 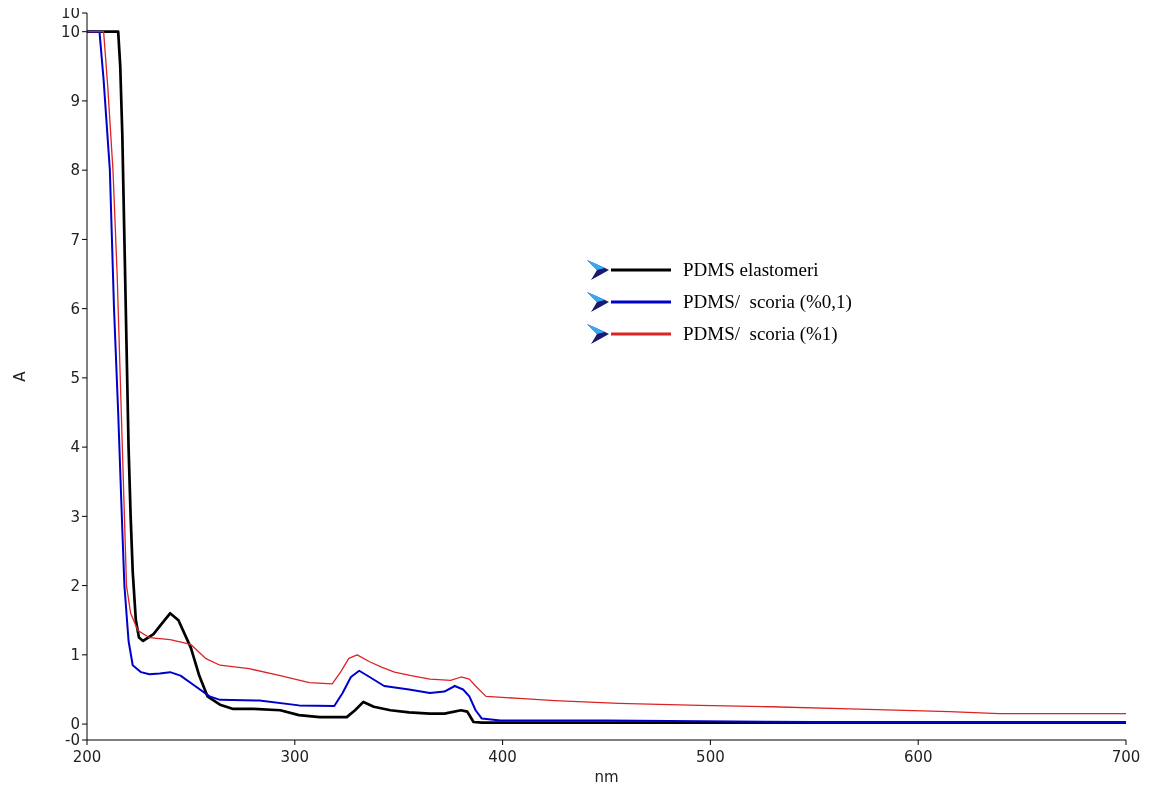 I want to click on y-tick-label: 1, so click(x=75, y=655).